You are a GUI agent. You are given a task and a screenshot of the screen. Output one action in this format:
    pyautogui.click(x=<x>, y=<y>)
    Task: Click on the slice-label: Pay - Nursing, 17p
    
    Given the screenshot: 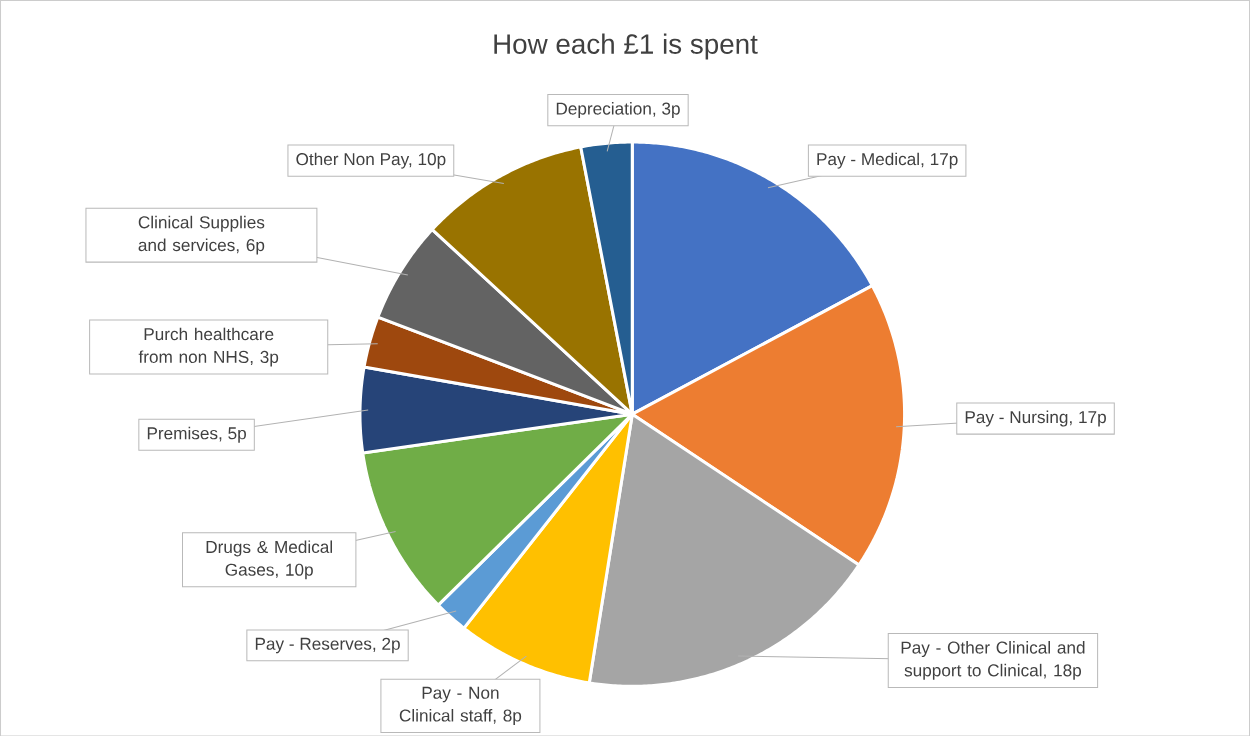 What is the action you would take?
    pyautogui.click(x=1035, y=418)
    